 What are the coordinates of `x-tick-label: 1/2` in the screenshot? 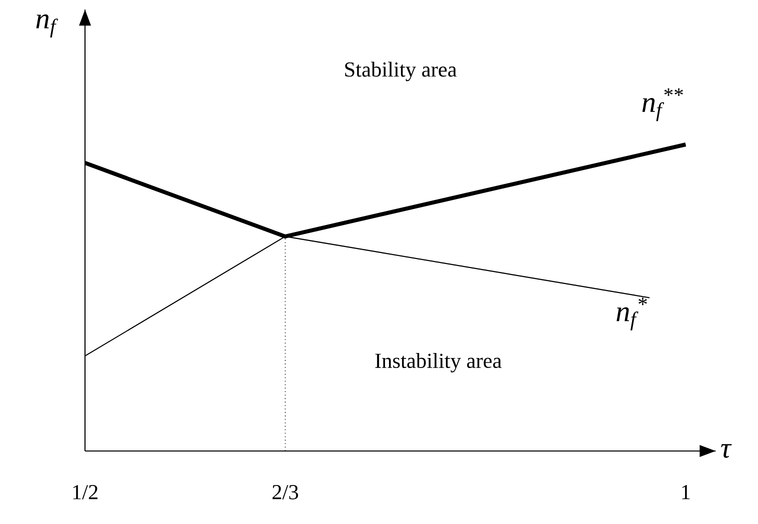 It's located at (85, 492).